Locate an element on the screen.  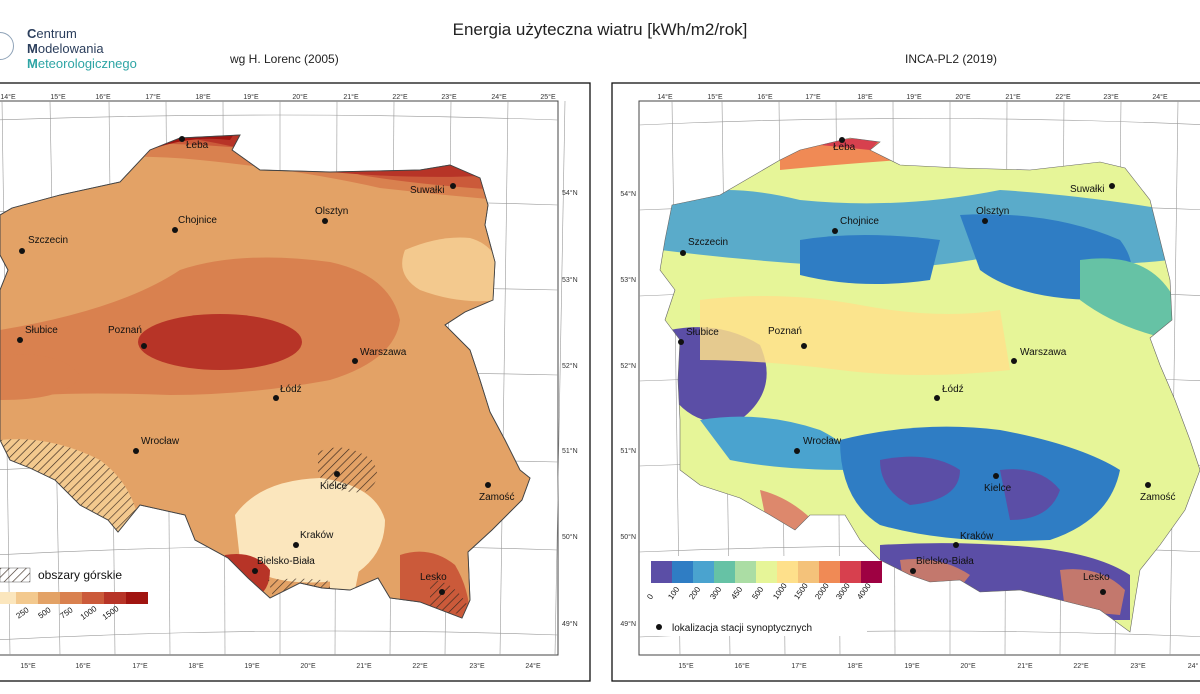
city-label: Łeba is located at coordinates (844, 147).